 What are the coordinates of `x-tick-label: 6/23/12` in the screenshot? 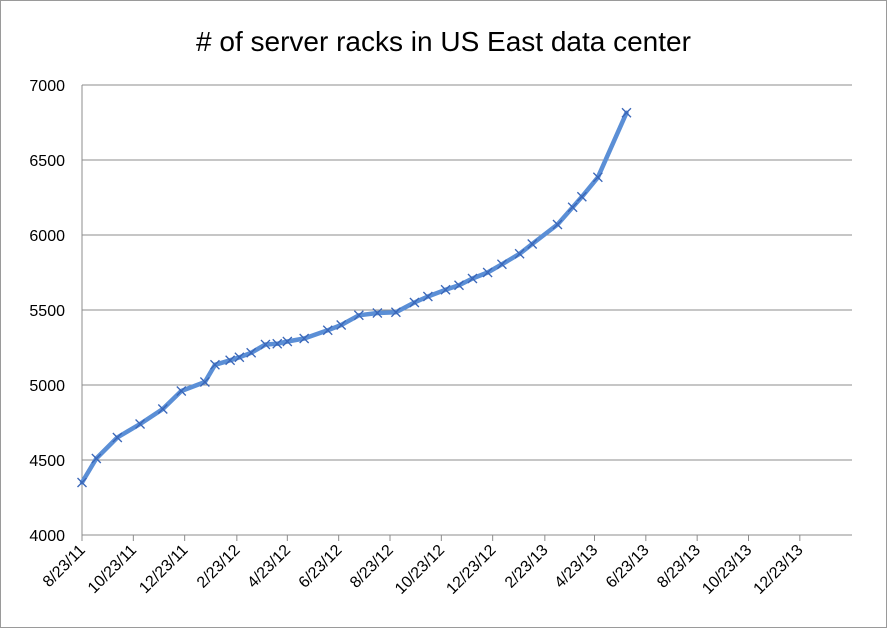 It's located at (321, 567).